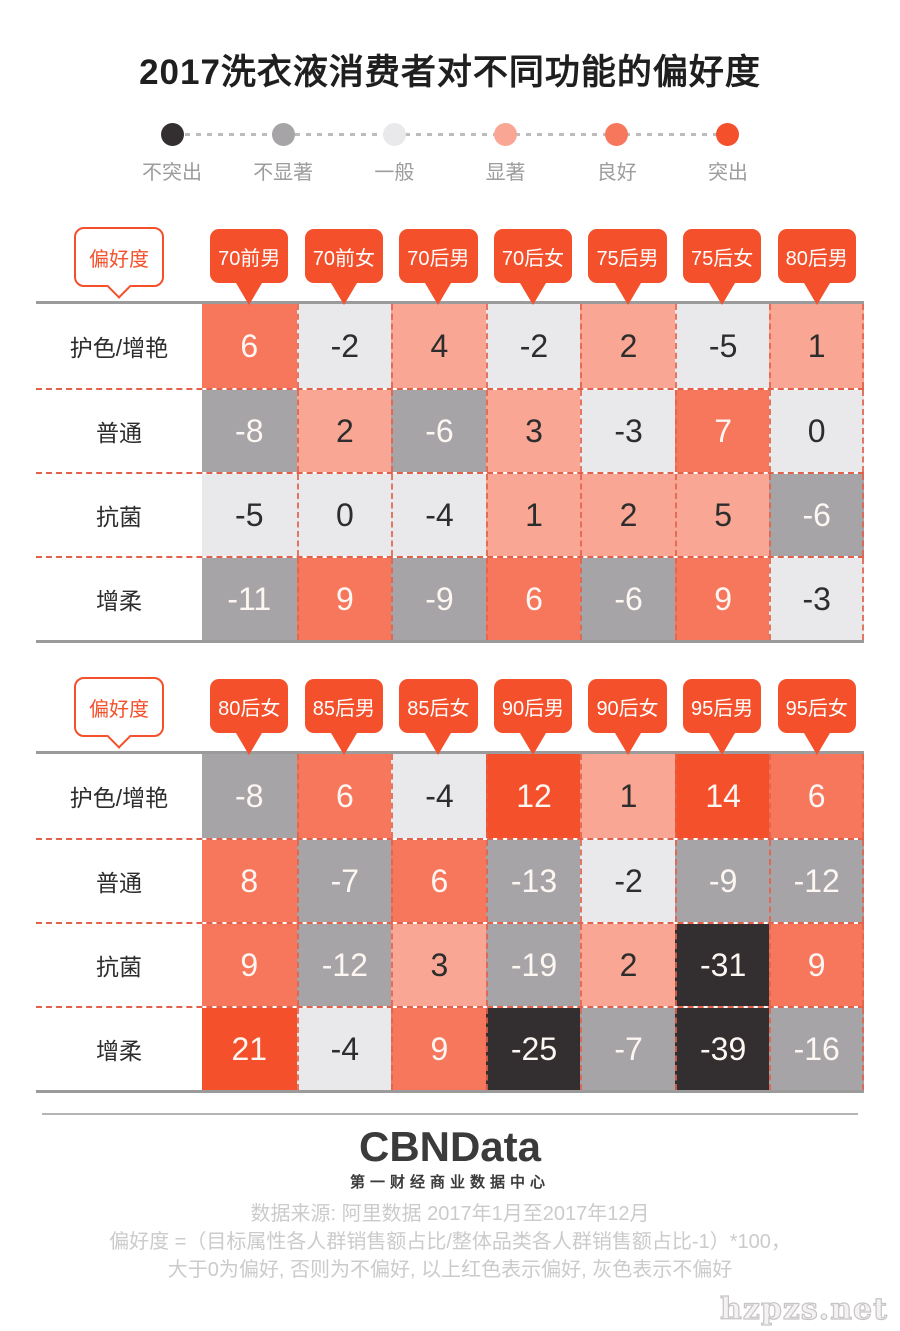 The height and width of the screenshot is (1331, 900). I want to click on column-badge: 85后男, so click(343, 706).